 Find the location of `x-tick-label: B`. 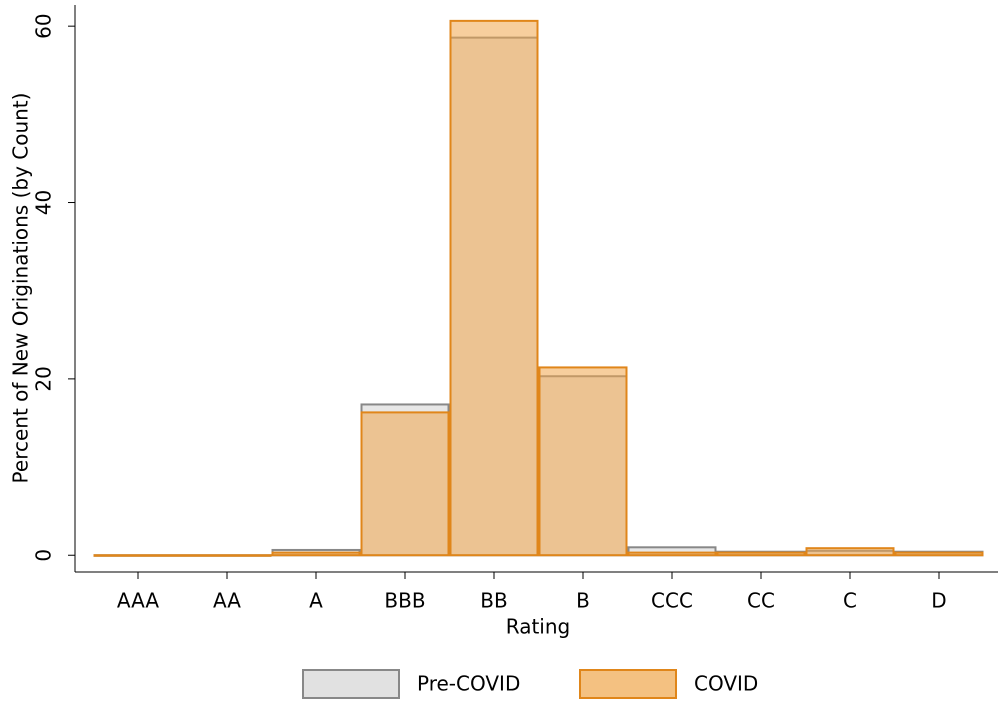

x-tick-label: B is located at coordinates (583, 601).